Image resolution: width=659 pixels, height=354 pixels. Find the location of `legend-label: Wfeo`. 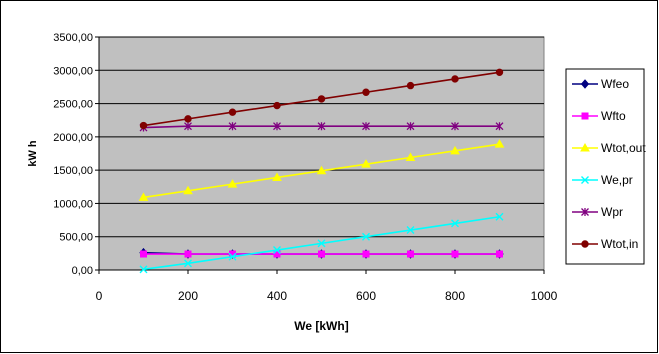

legend-label: Wfeo is located at coordinates (615, 84).